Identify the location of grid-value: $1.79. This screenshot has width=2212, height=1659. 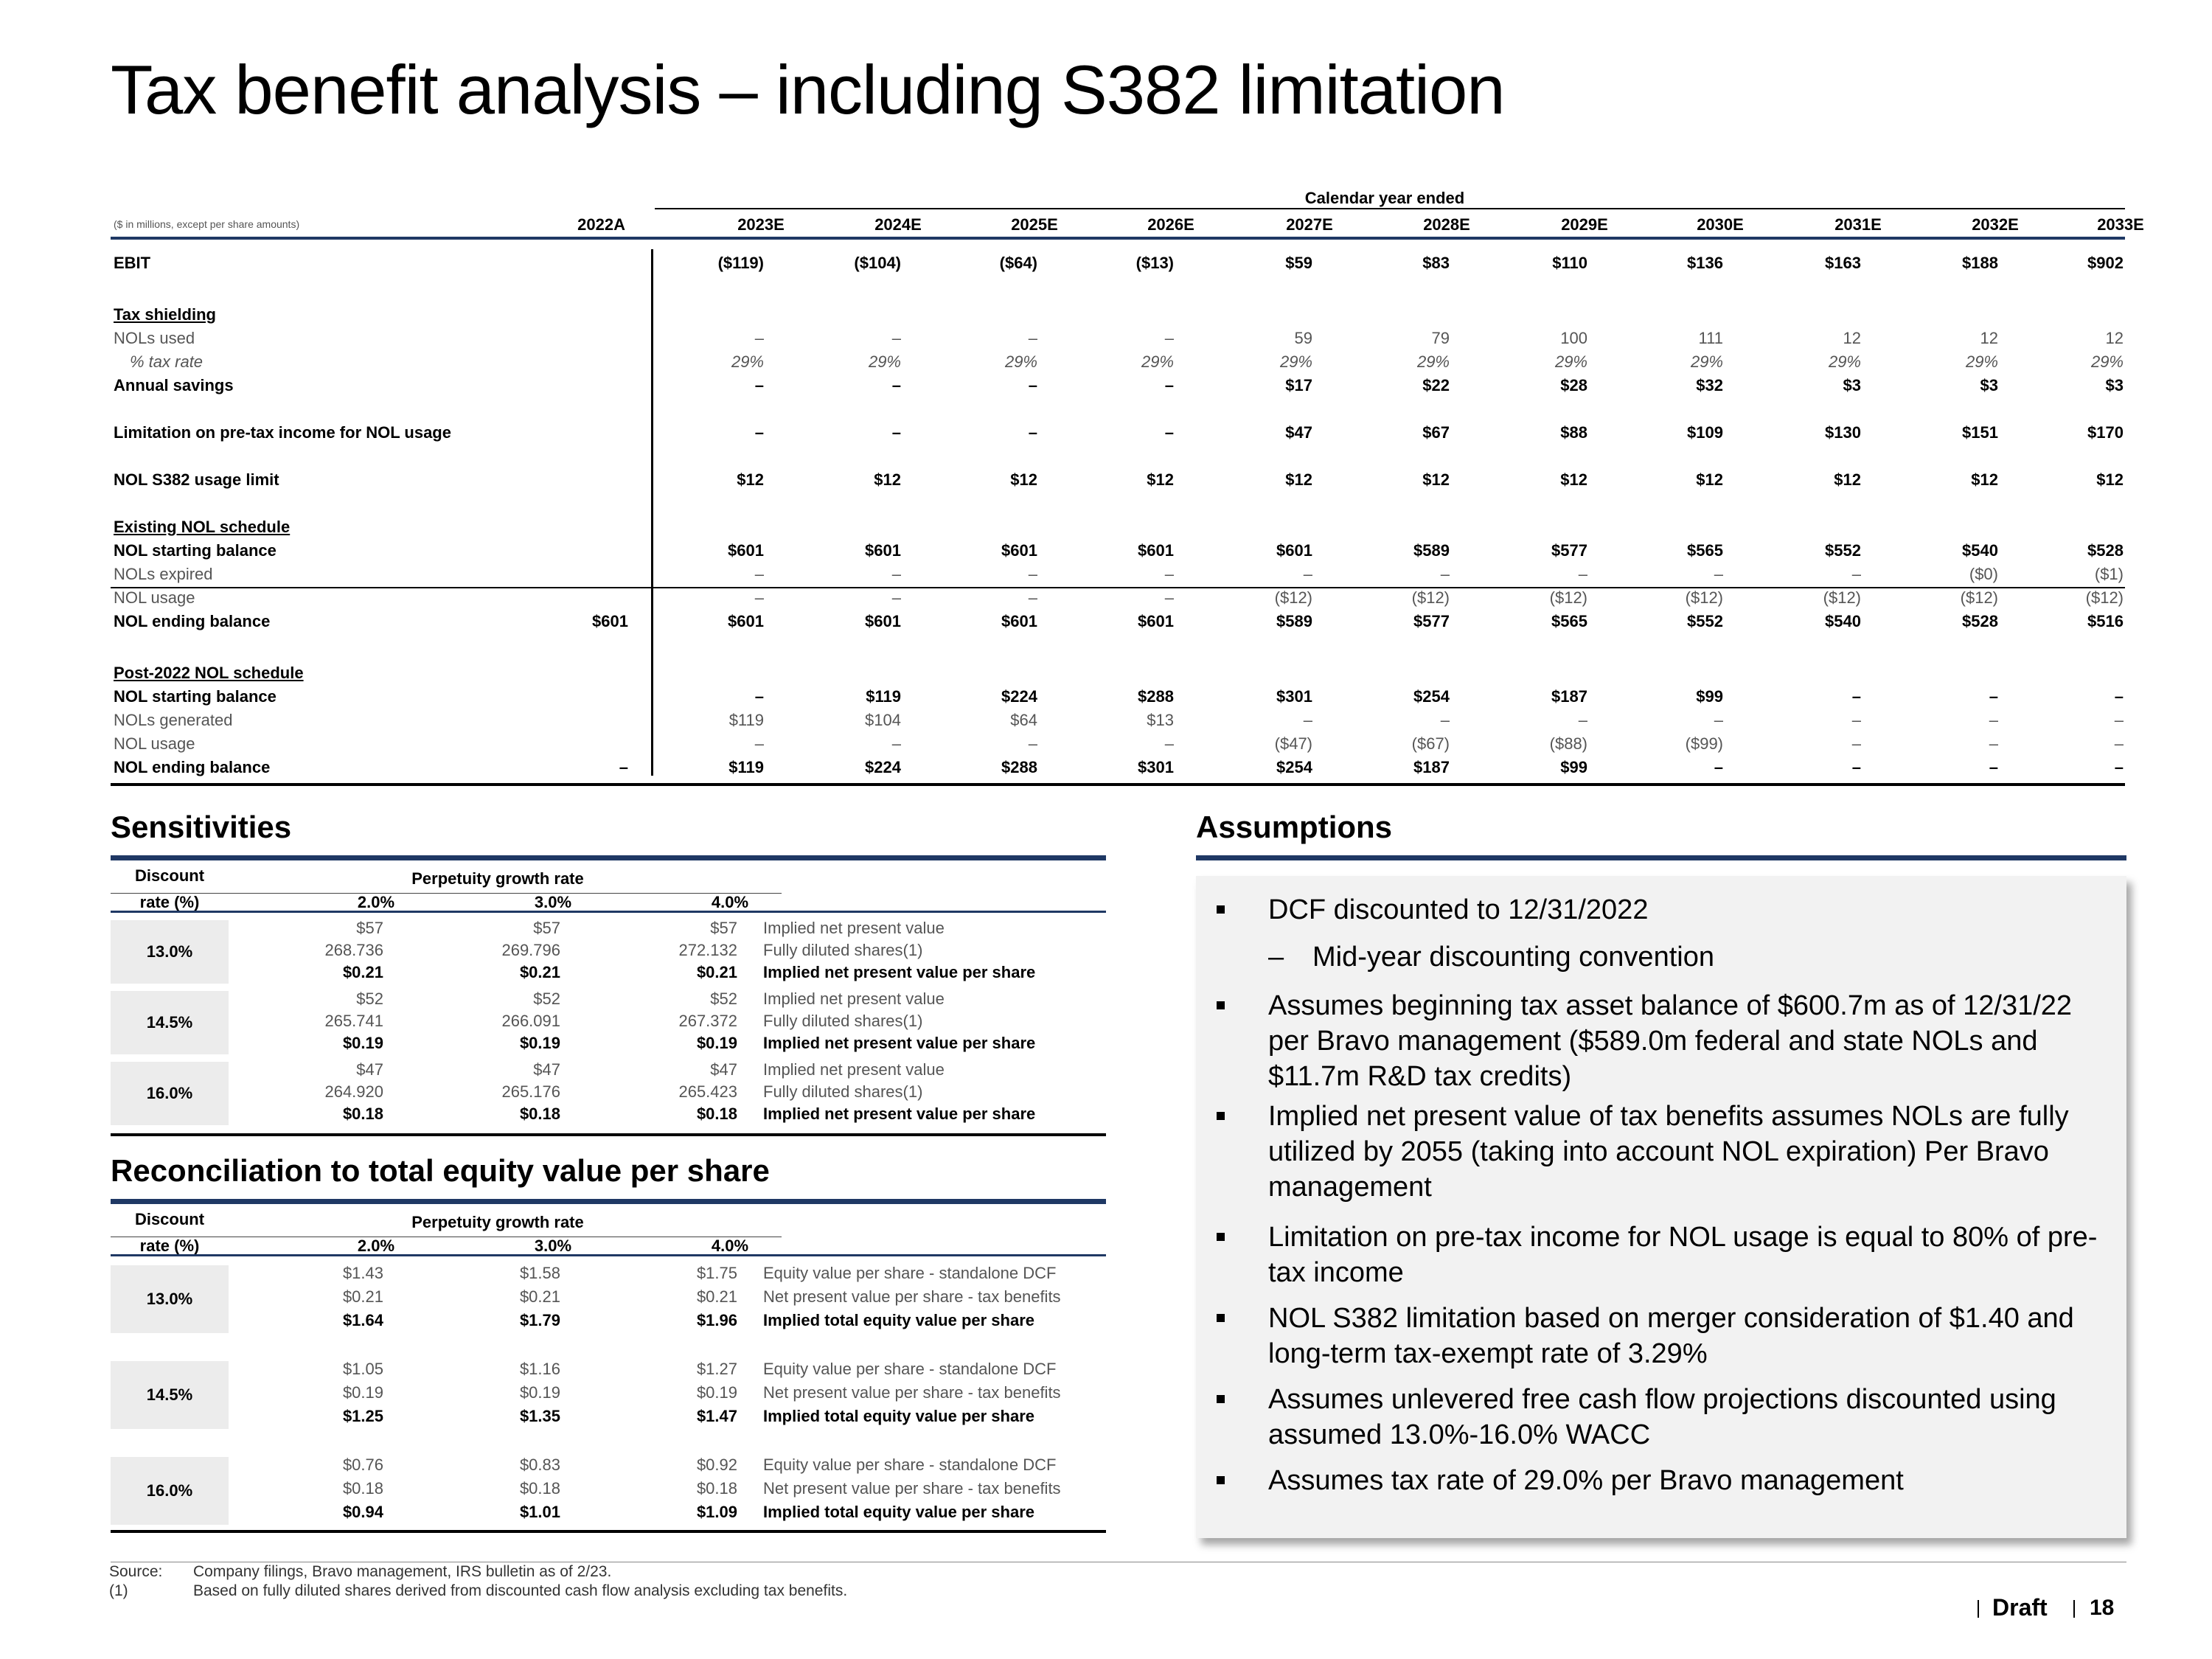
(539, 1320).